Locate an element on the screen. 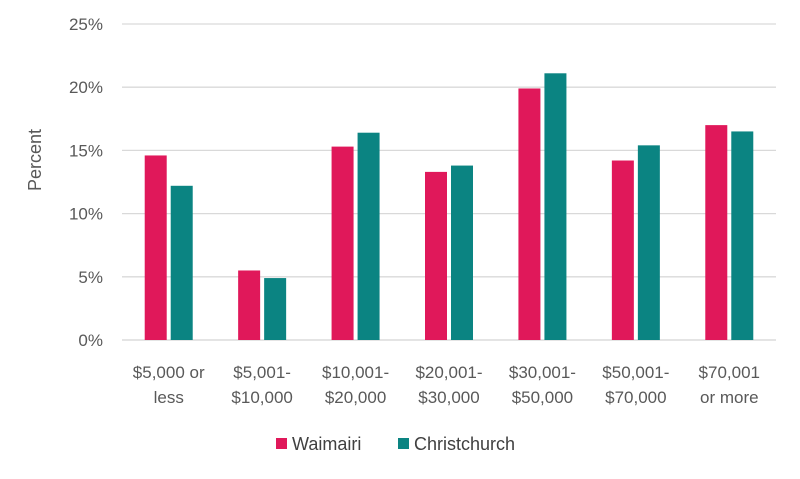 The width and height of the screenshot is (800, 479). x-tick-line: $10,001- is located at coordinates (355, 372).